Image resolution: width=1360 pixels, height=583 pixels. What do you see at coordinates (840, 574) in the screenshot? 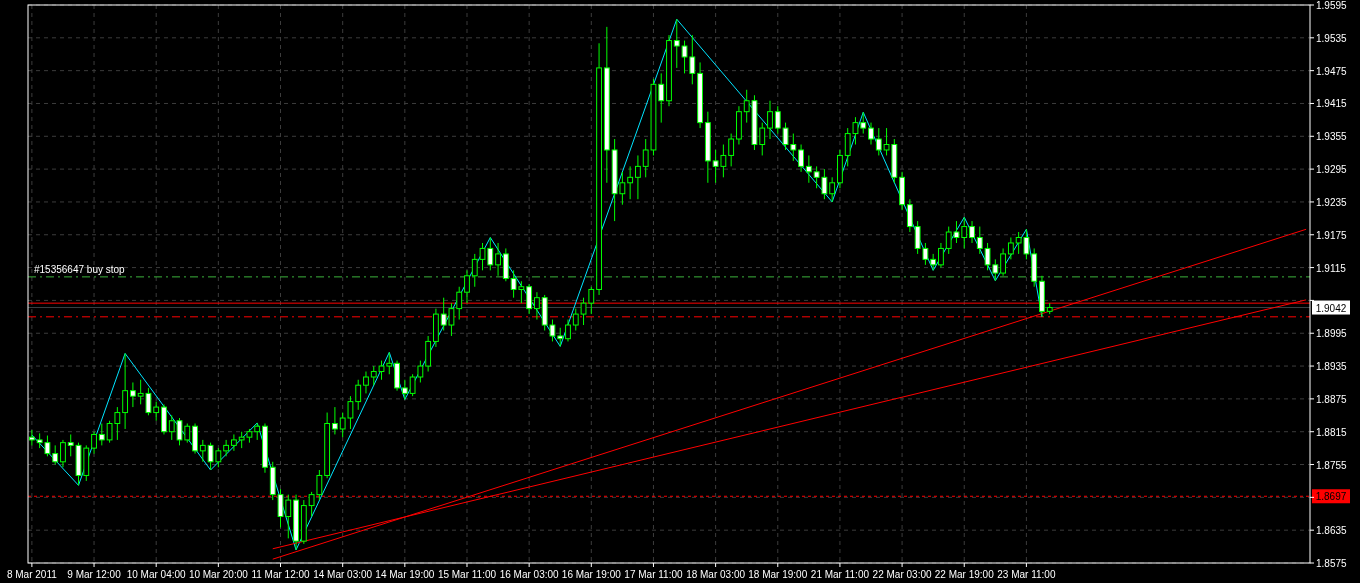
I see `x-tick-label: 21 Mar 11:00` at bounding box center [840, 574].